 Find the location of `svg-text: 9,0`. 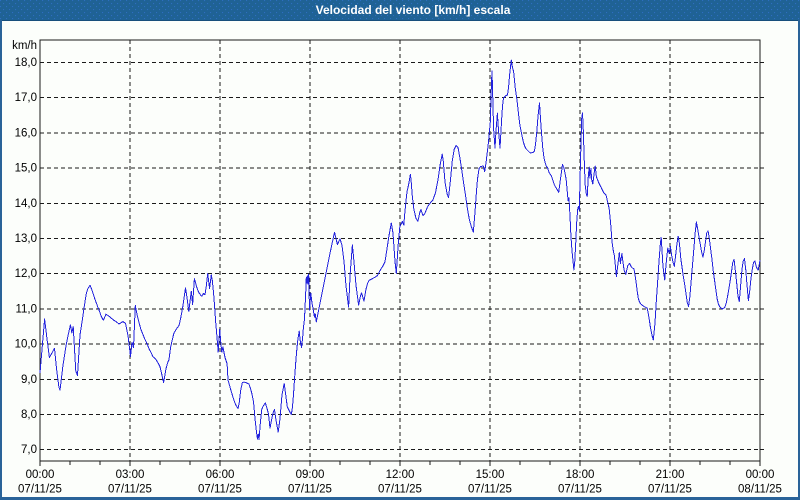

svg-text: 9,0 is located at coordinates (29, 380).